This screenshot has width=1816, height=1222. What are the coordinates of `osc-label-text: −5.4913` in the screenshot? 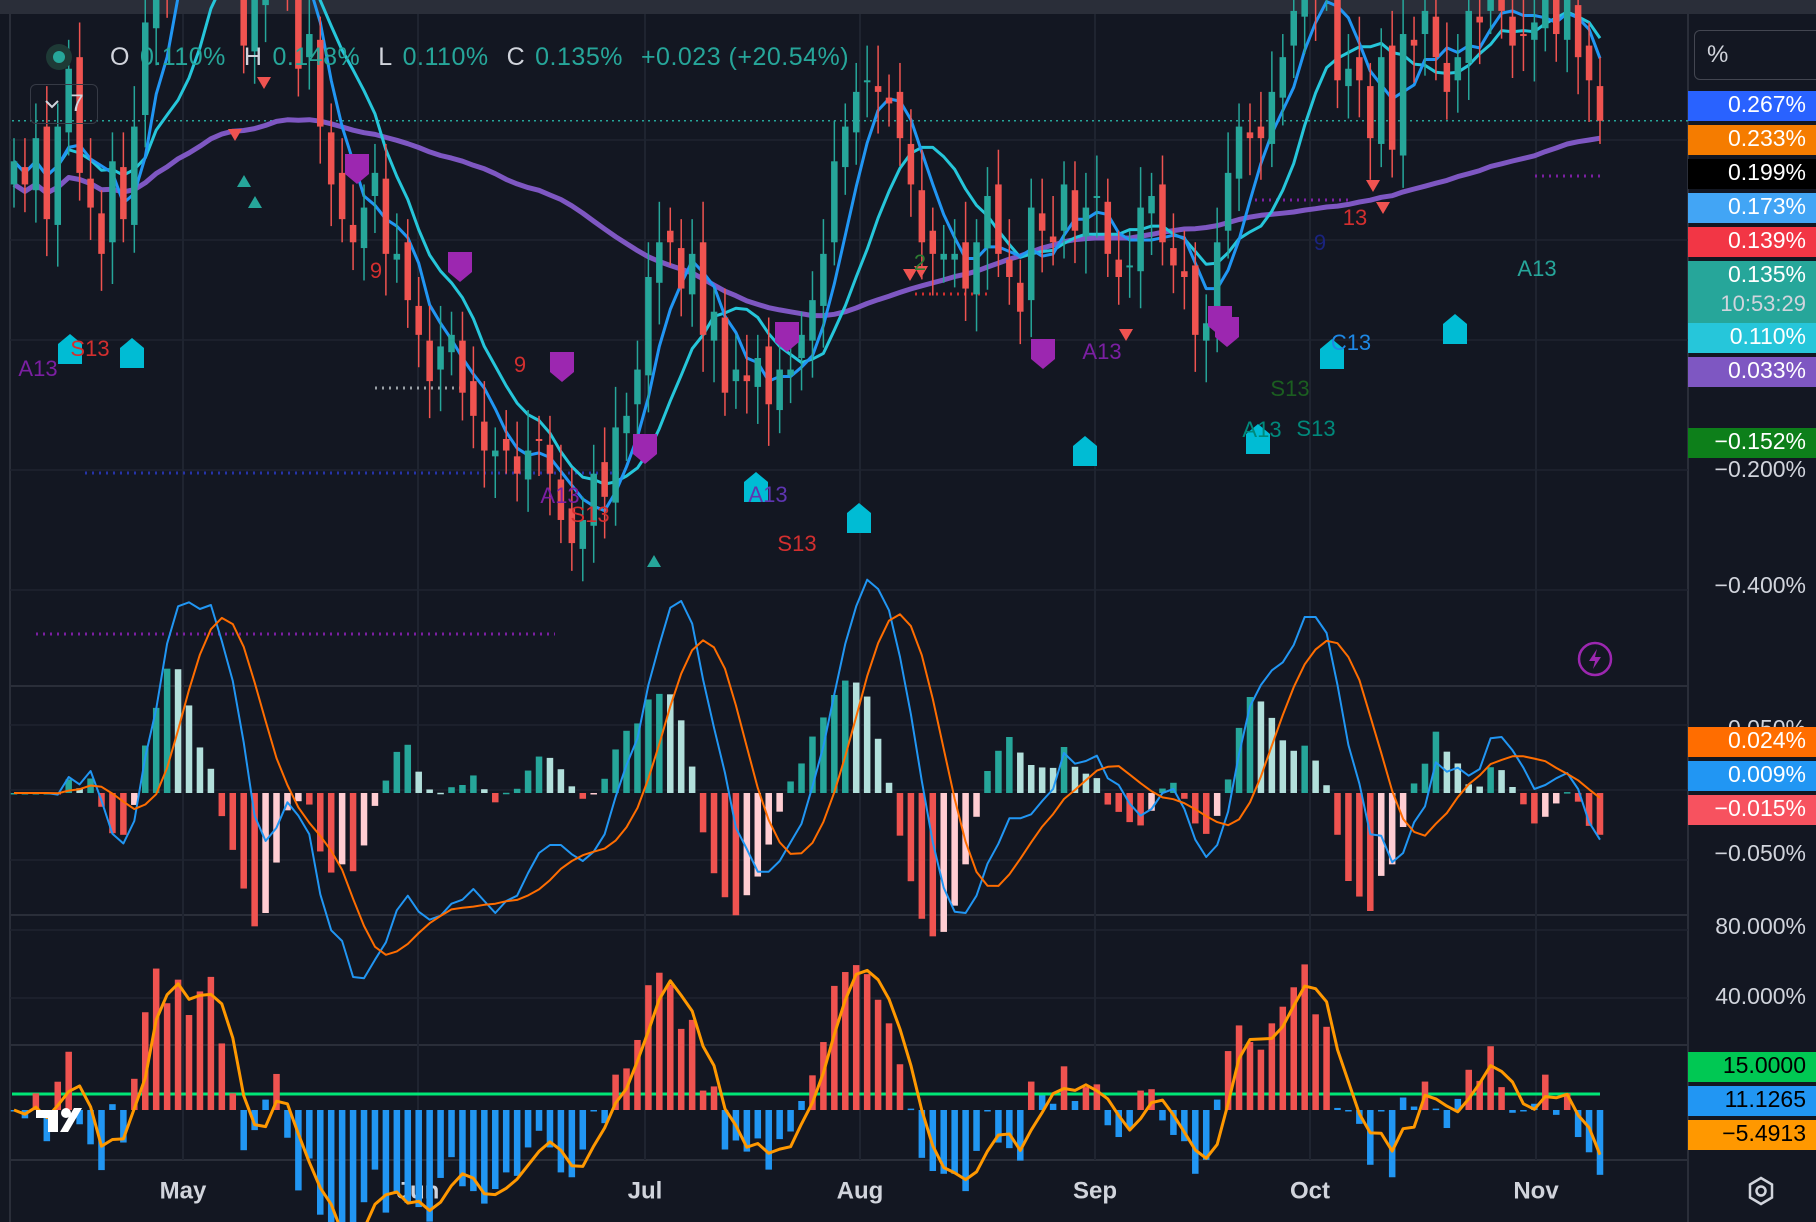 It's located at (1764, 1133).